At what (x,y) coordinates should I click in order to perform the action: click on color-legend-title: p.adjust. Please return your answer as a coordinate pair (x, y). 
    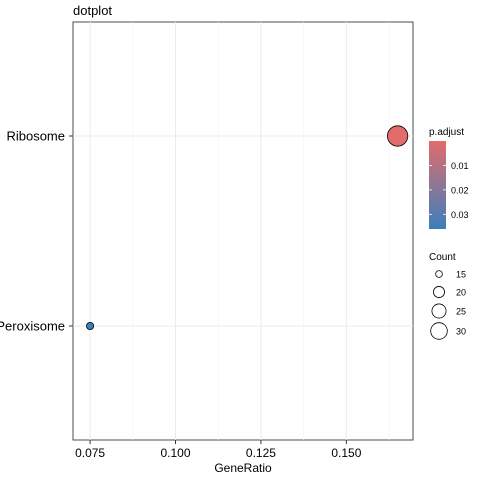
    Looking at the image, I should click on (446, 132).